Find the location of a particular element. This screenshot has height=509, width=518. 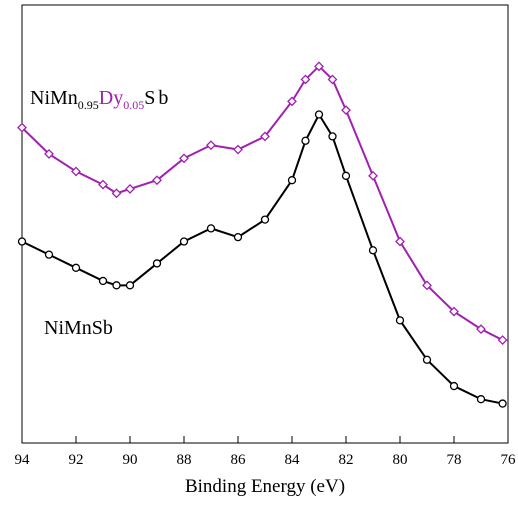

x-axis-label: Binding Energy (eV) is located at coordinates (265, 486).